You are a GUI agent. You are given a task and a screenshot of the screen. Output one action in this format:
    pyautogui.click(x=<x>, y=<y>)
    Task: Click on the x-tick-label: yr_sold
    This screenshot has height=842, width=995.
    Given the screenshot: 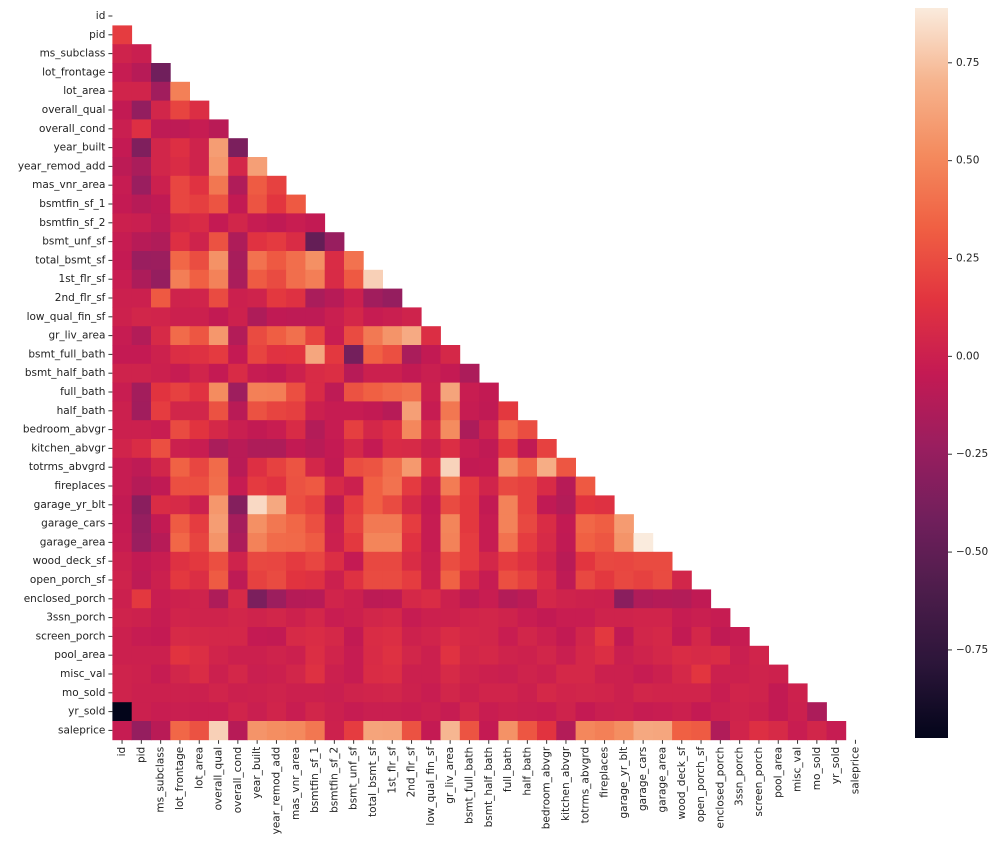 What is the action you would take?
    pyautogui.click(x=836, y=765)
    